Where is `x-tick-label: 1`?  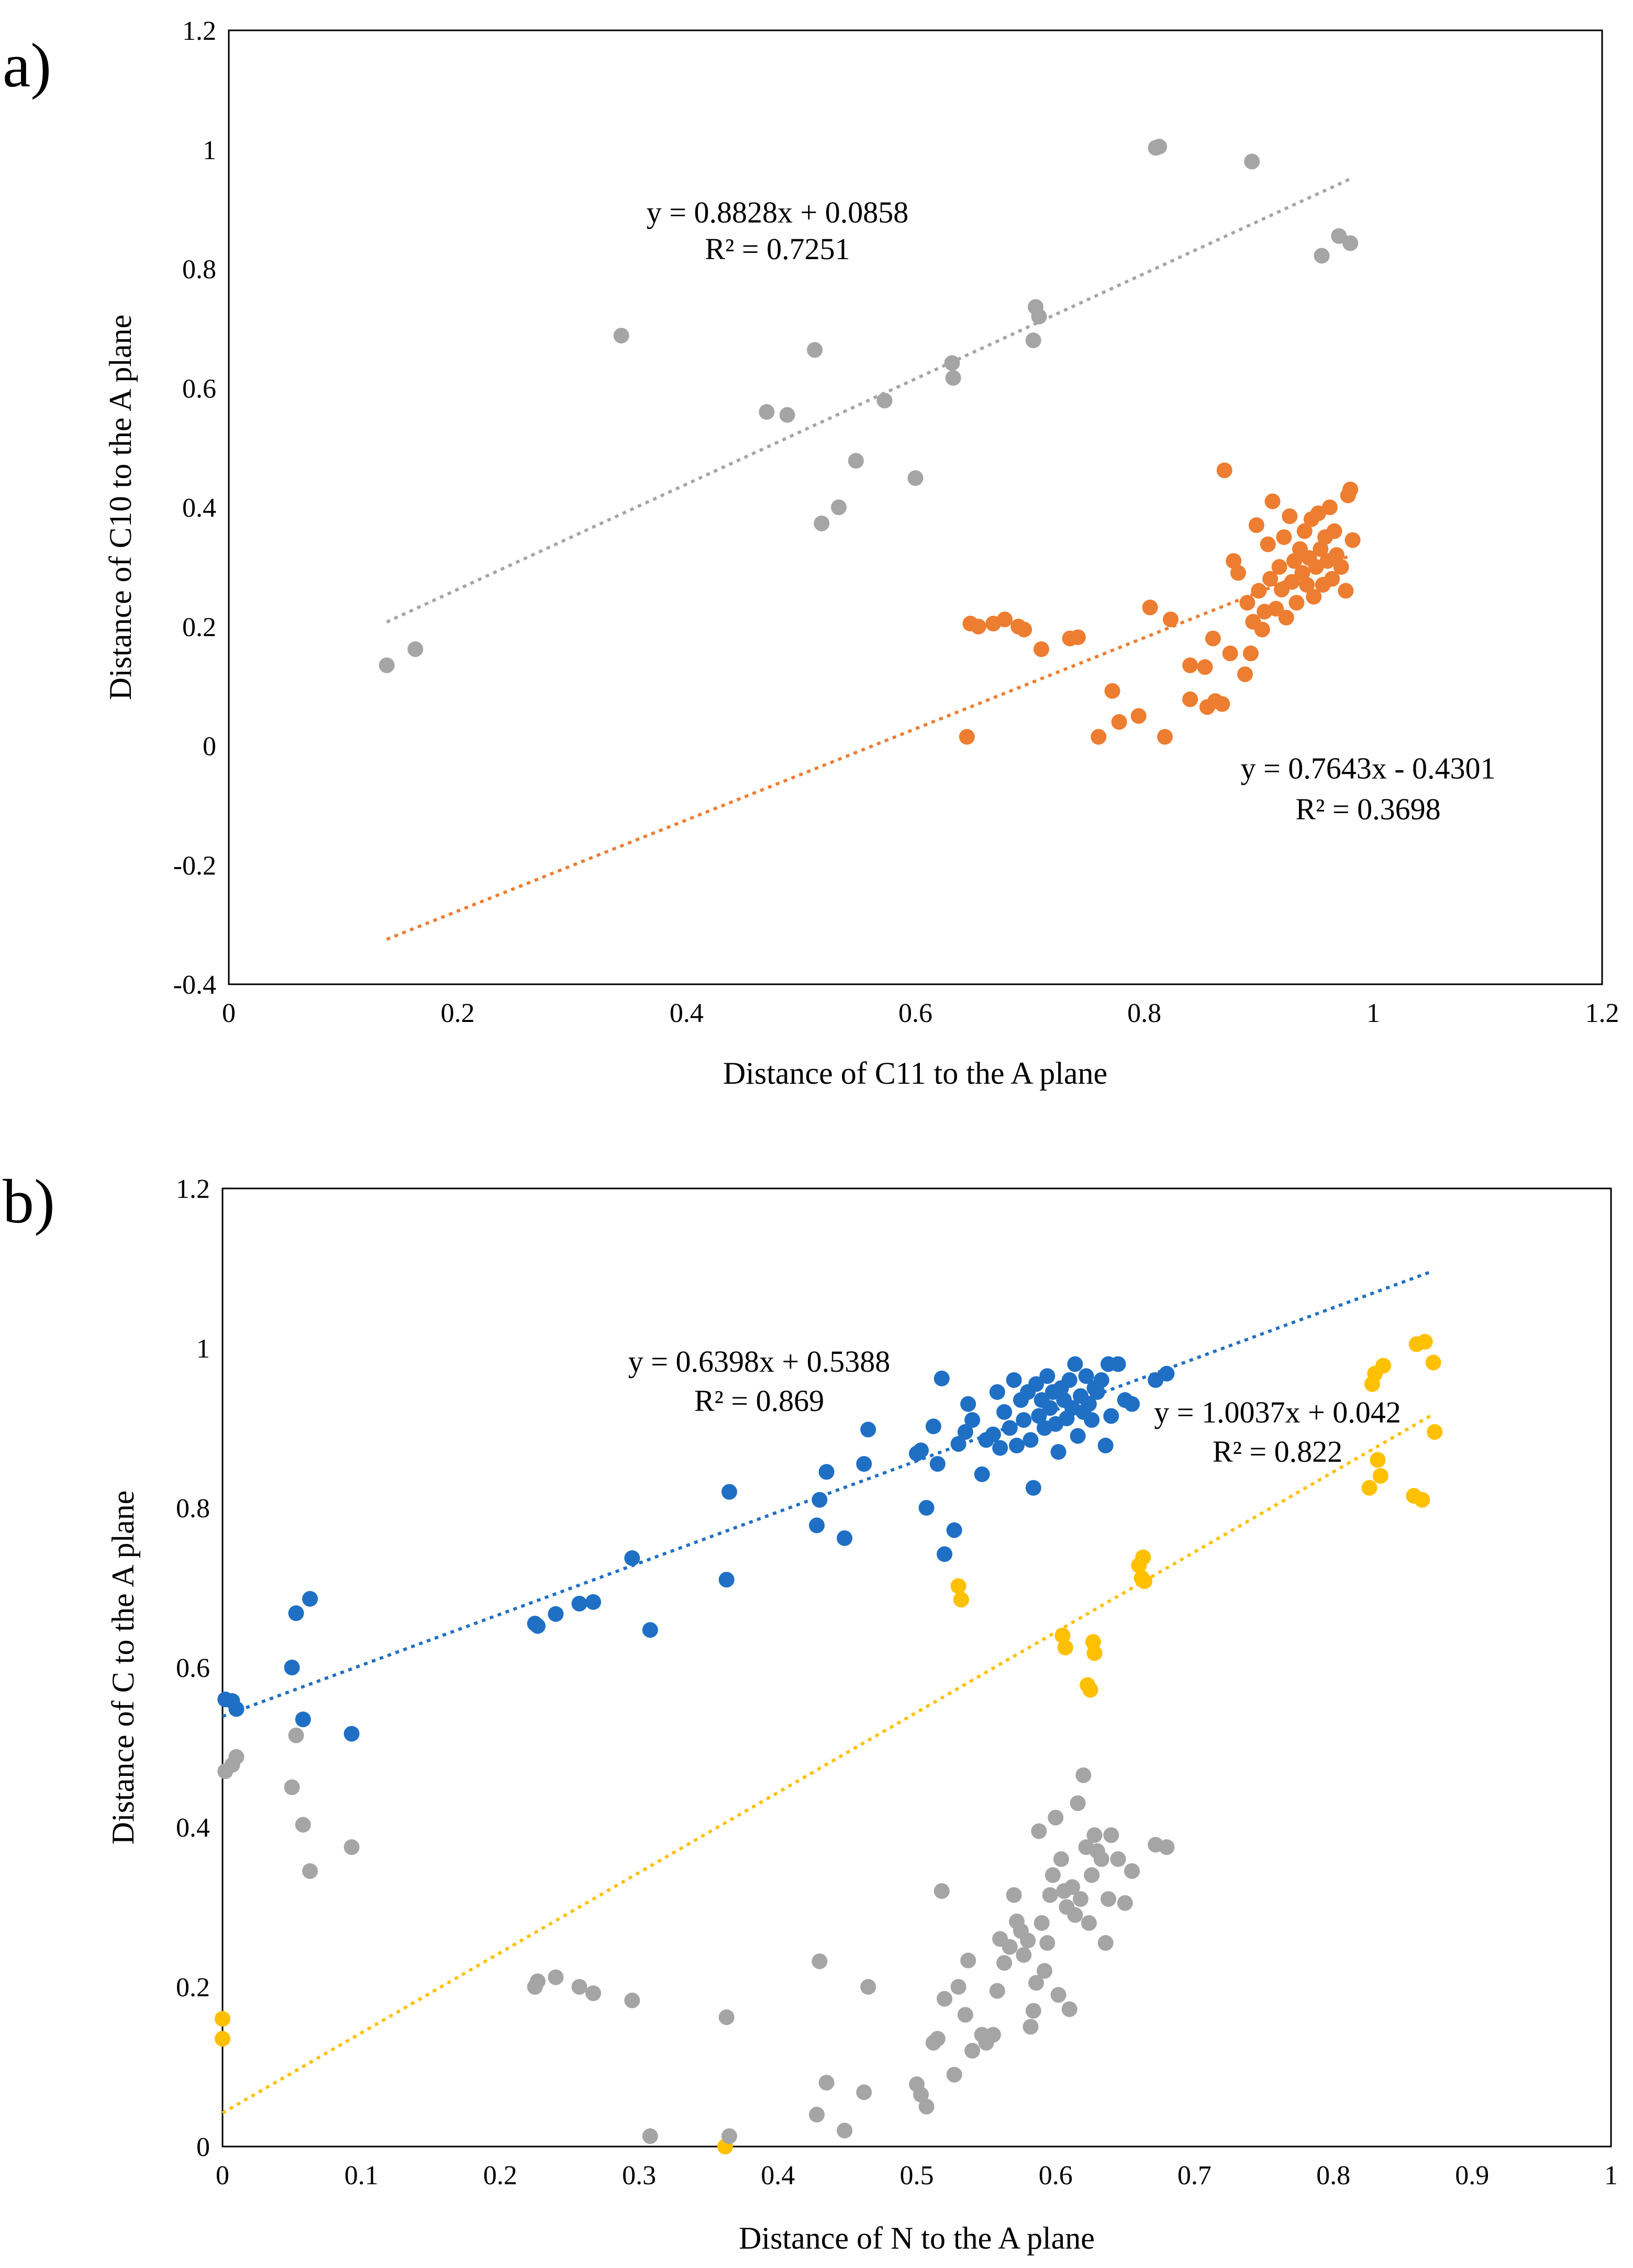
x-tick-label: 1 is located at coordinates (1611, 2176).